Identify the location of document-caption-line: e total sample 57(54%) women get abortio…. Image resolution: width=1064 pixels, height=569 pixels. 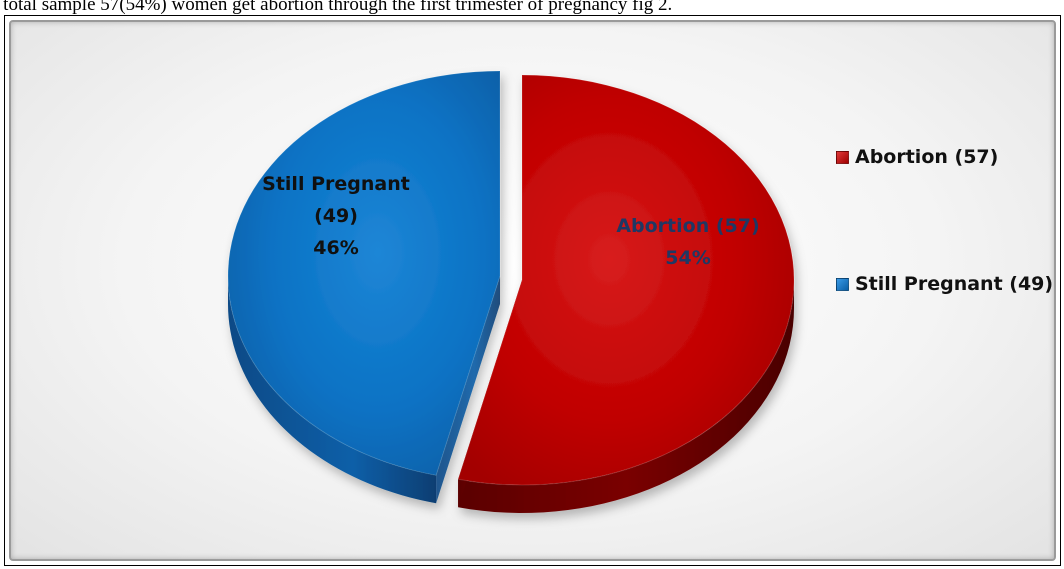
(336, 7).